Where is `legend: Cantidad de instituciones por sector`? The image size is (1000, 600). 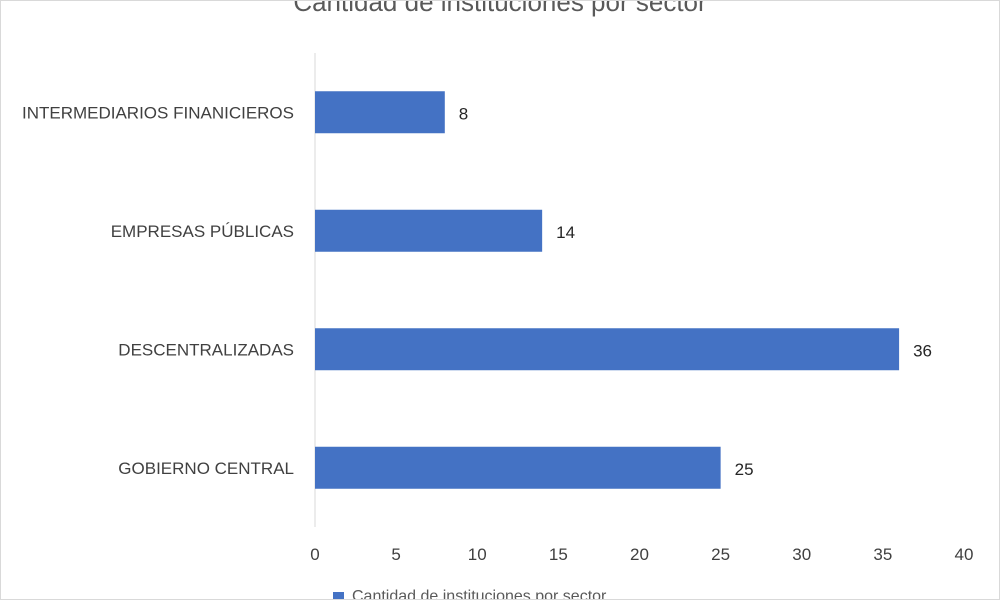
legend: Cantidad de instituciones por sector is located at coordinates (470, 593).